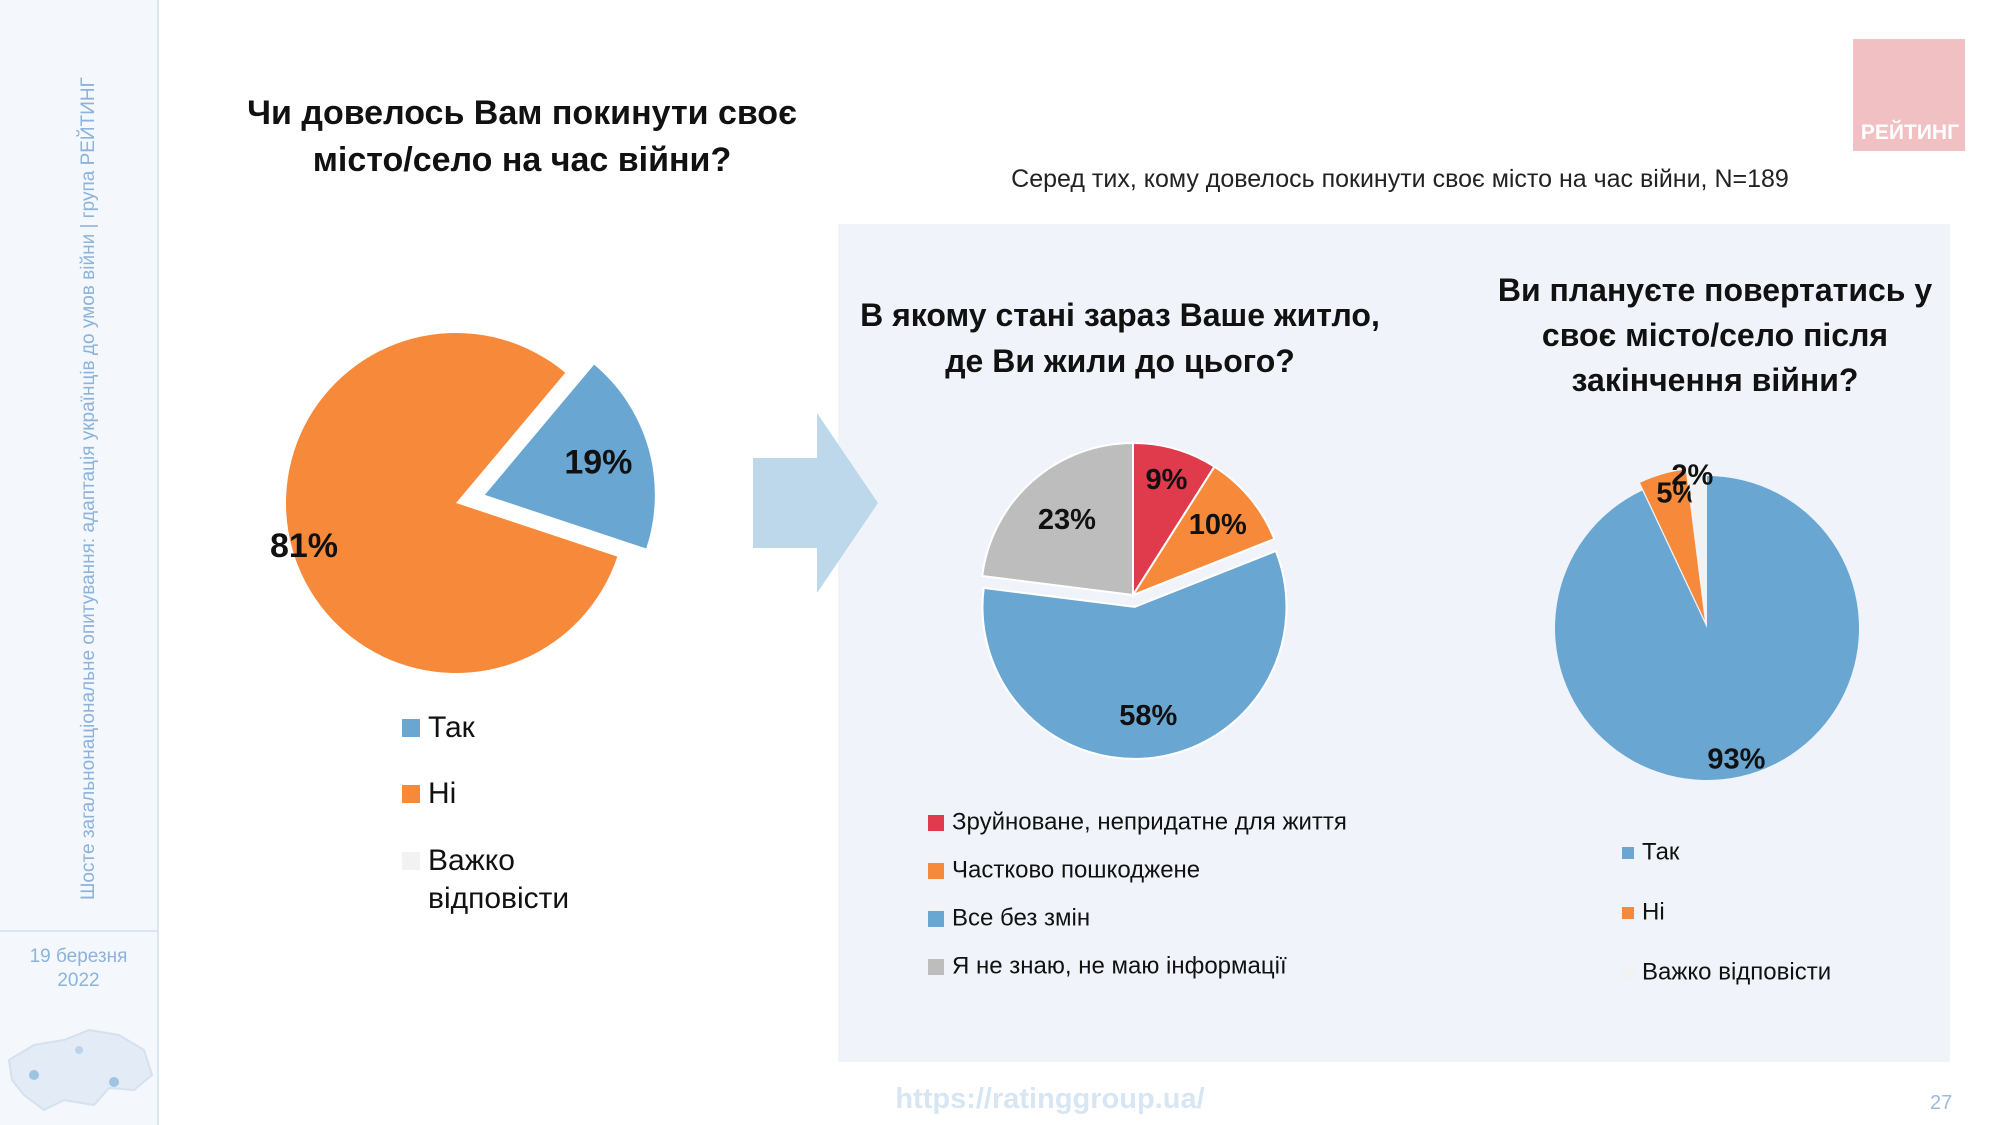 The image size is (2000, 1125). What do you see at coordinates (78, 969) in the screenshot?
I see `survey-date: 19 березня 2022` at bounding box center [78, 969].